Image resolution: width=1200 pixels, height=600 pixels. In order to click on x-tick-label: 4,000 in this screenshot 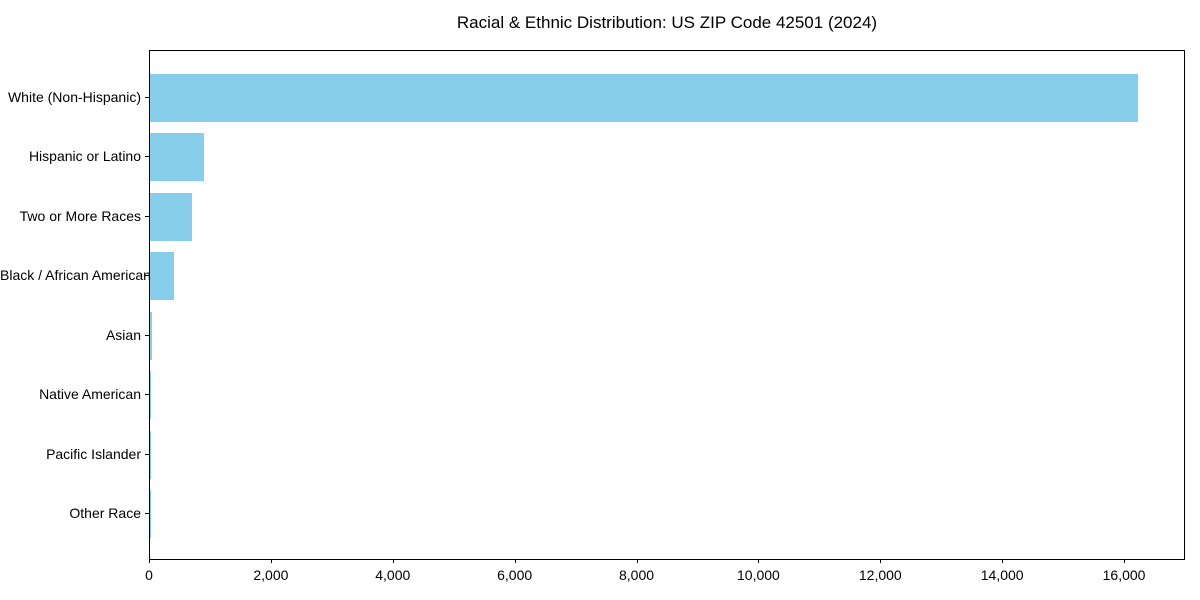, I will do `click(393, 575)`.